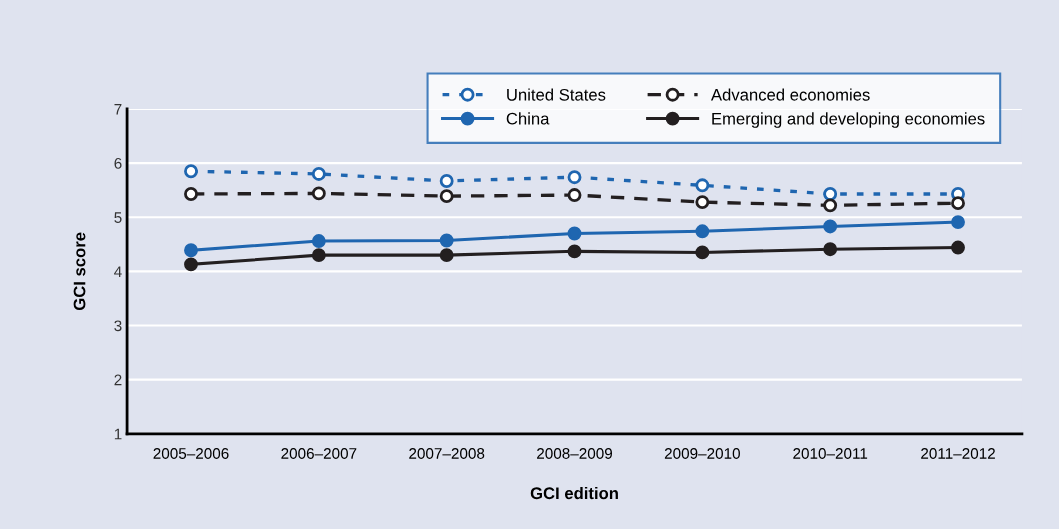  I want to click on y-tick-label: 6, so click(118, 163).